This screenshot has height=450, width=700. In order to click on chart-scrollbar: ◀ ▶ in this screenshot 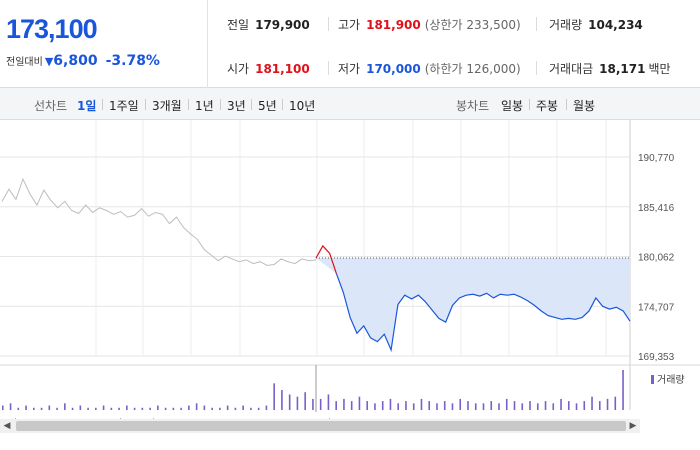, I will do `click(320, 426)`.